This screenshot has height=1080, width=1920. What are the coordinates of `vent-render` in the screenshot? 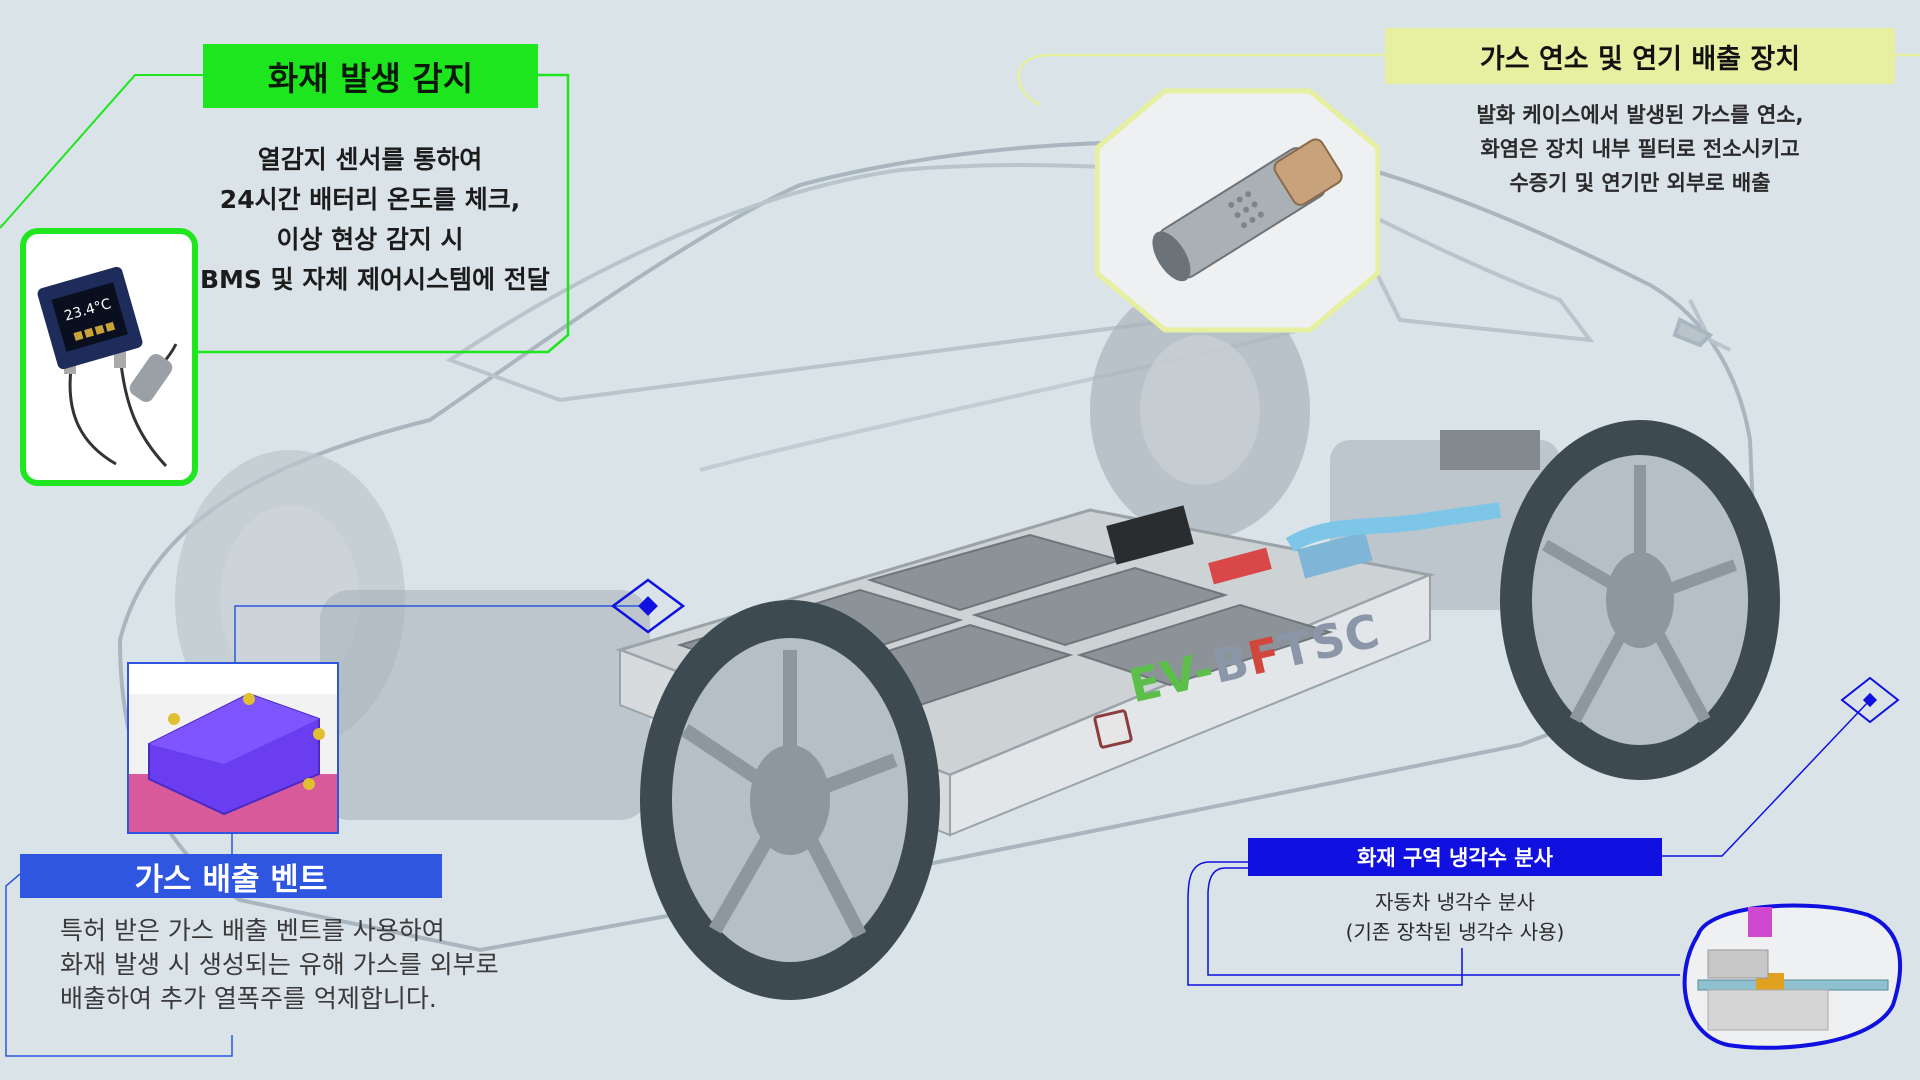 It's located at (233, 748).